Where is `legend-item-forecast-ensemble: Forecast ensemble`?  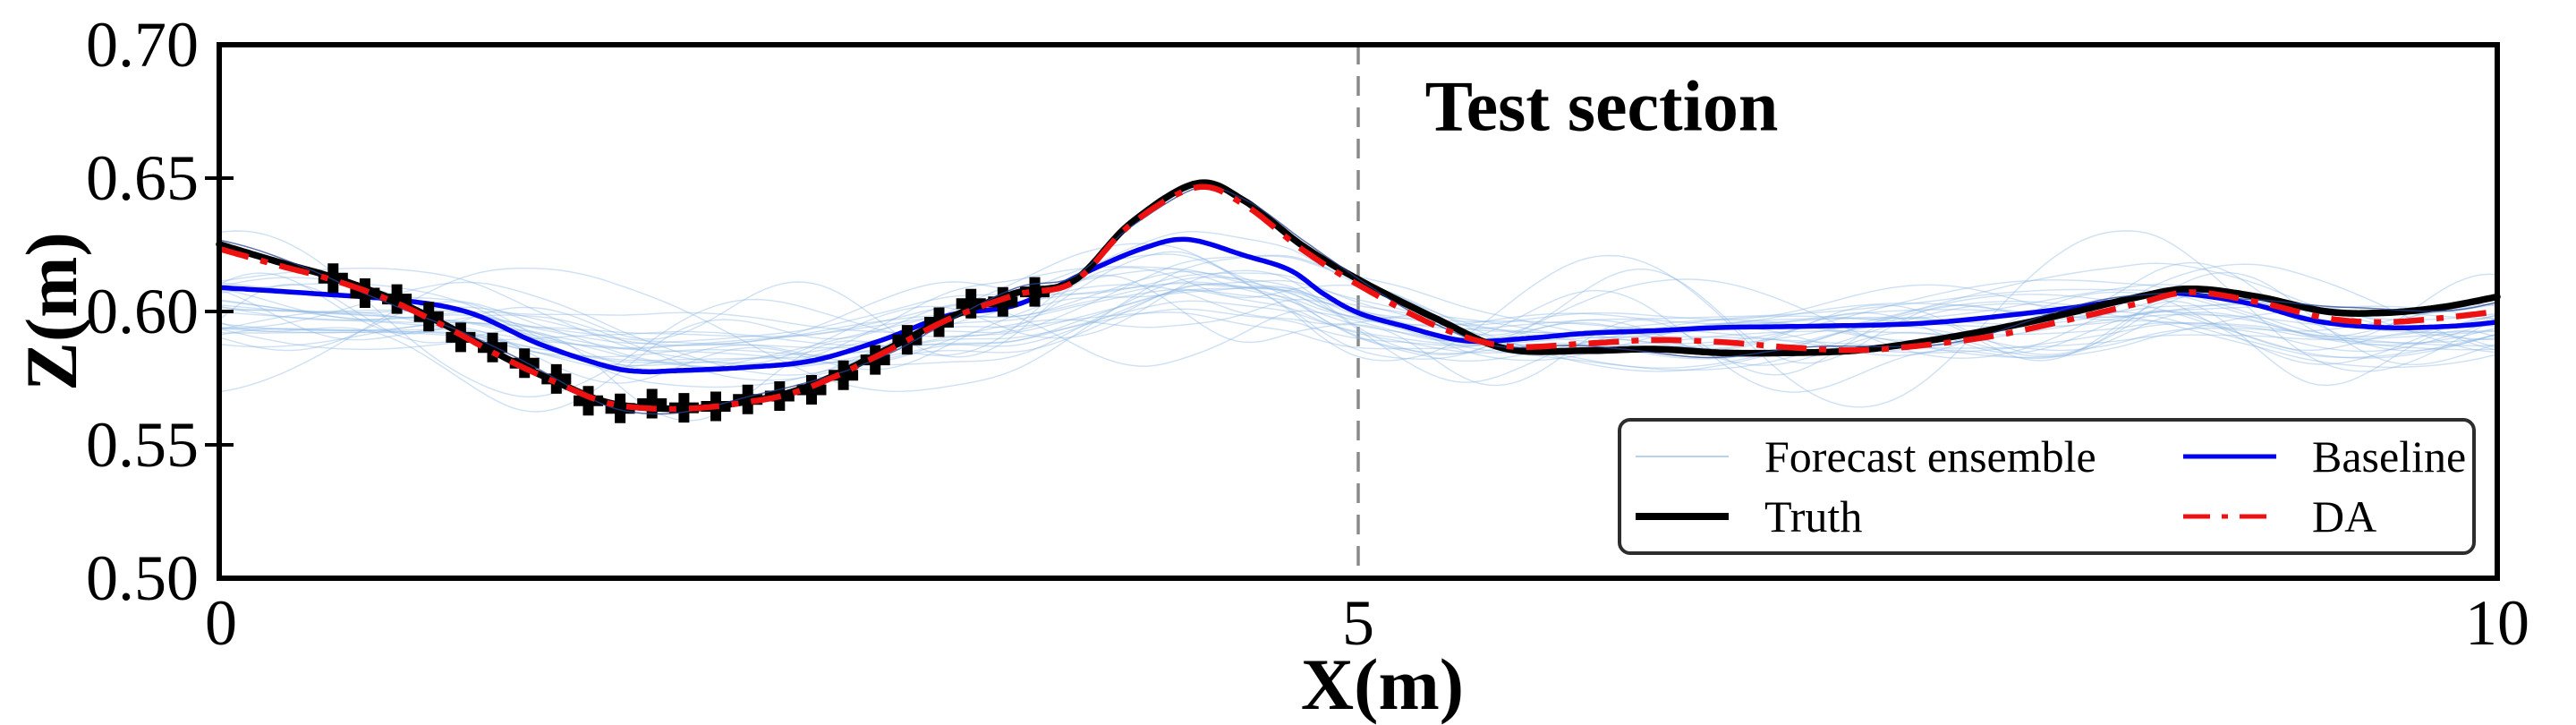
legend-item-forecast-ensemble: Forecast ensemble is located at coordinates (1906, 456).